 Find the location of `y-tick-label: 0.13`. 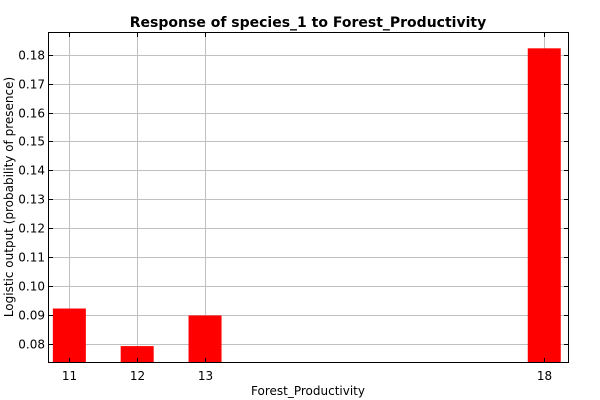

y-tick-label: 0.13 is located at coordinates (31, 200).